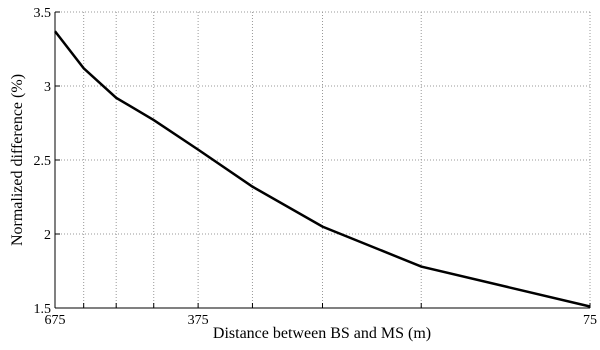  What do you see at coordinates (198, 320) in the screenshot?
I see `x-tick-label: 375` at bounding box center [198, 320].